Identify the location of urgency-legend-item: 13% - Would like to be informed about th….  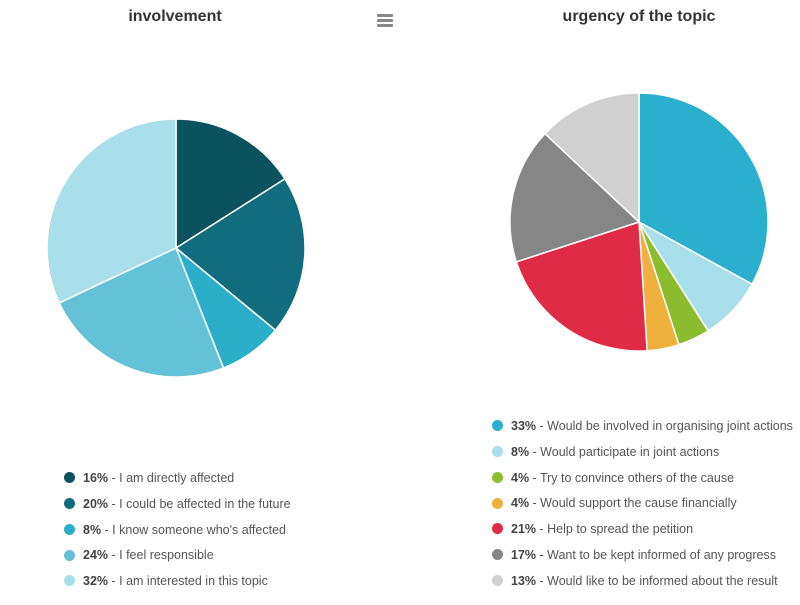
(642, 584).